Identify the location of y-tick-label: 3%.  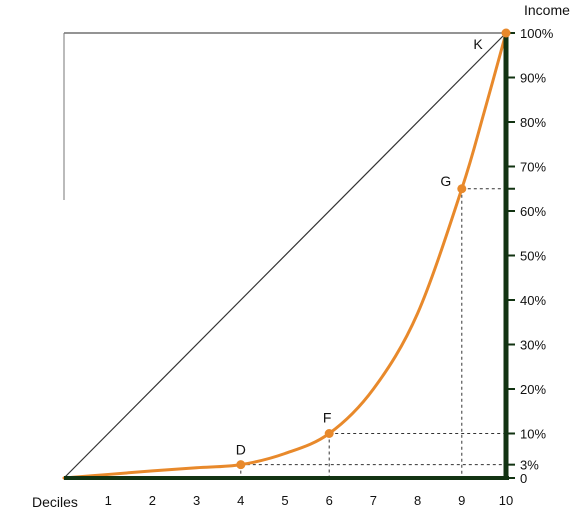
(529, 465).